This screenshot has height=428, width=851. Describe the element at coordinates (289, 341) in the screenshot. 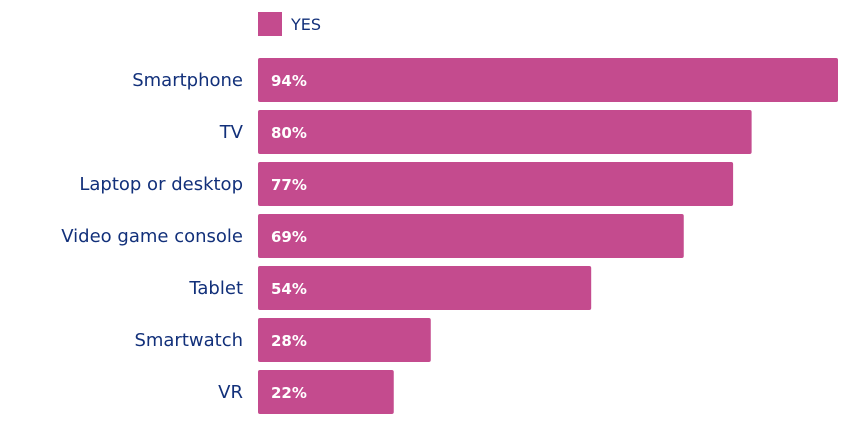

I see `value-label-smartwatch: 28%` at that location.